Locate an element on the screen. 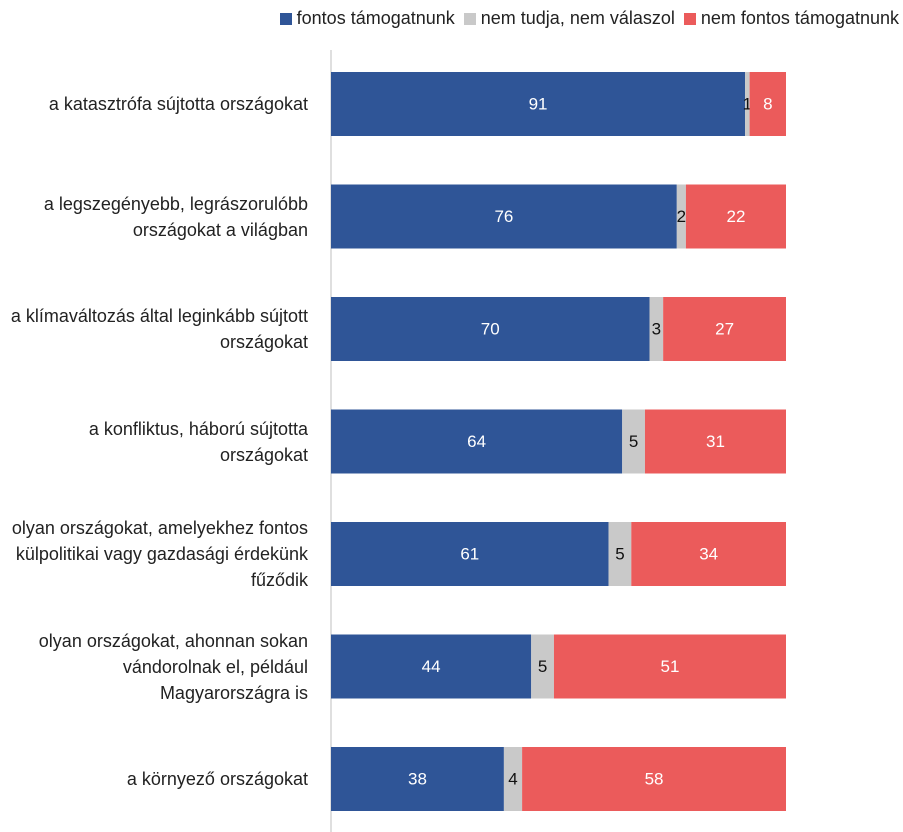 The height and width of the screenshot is (832, 903). legend-item: fontos támogatnunk is located at coordinates (367, 18).